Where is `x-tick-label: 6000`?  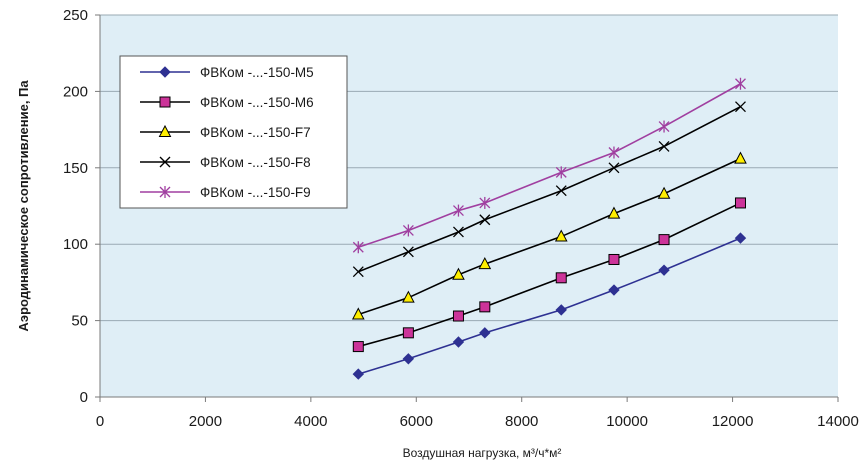
x-tick-label: 6000 is located at coordinates (416, 421).